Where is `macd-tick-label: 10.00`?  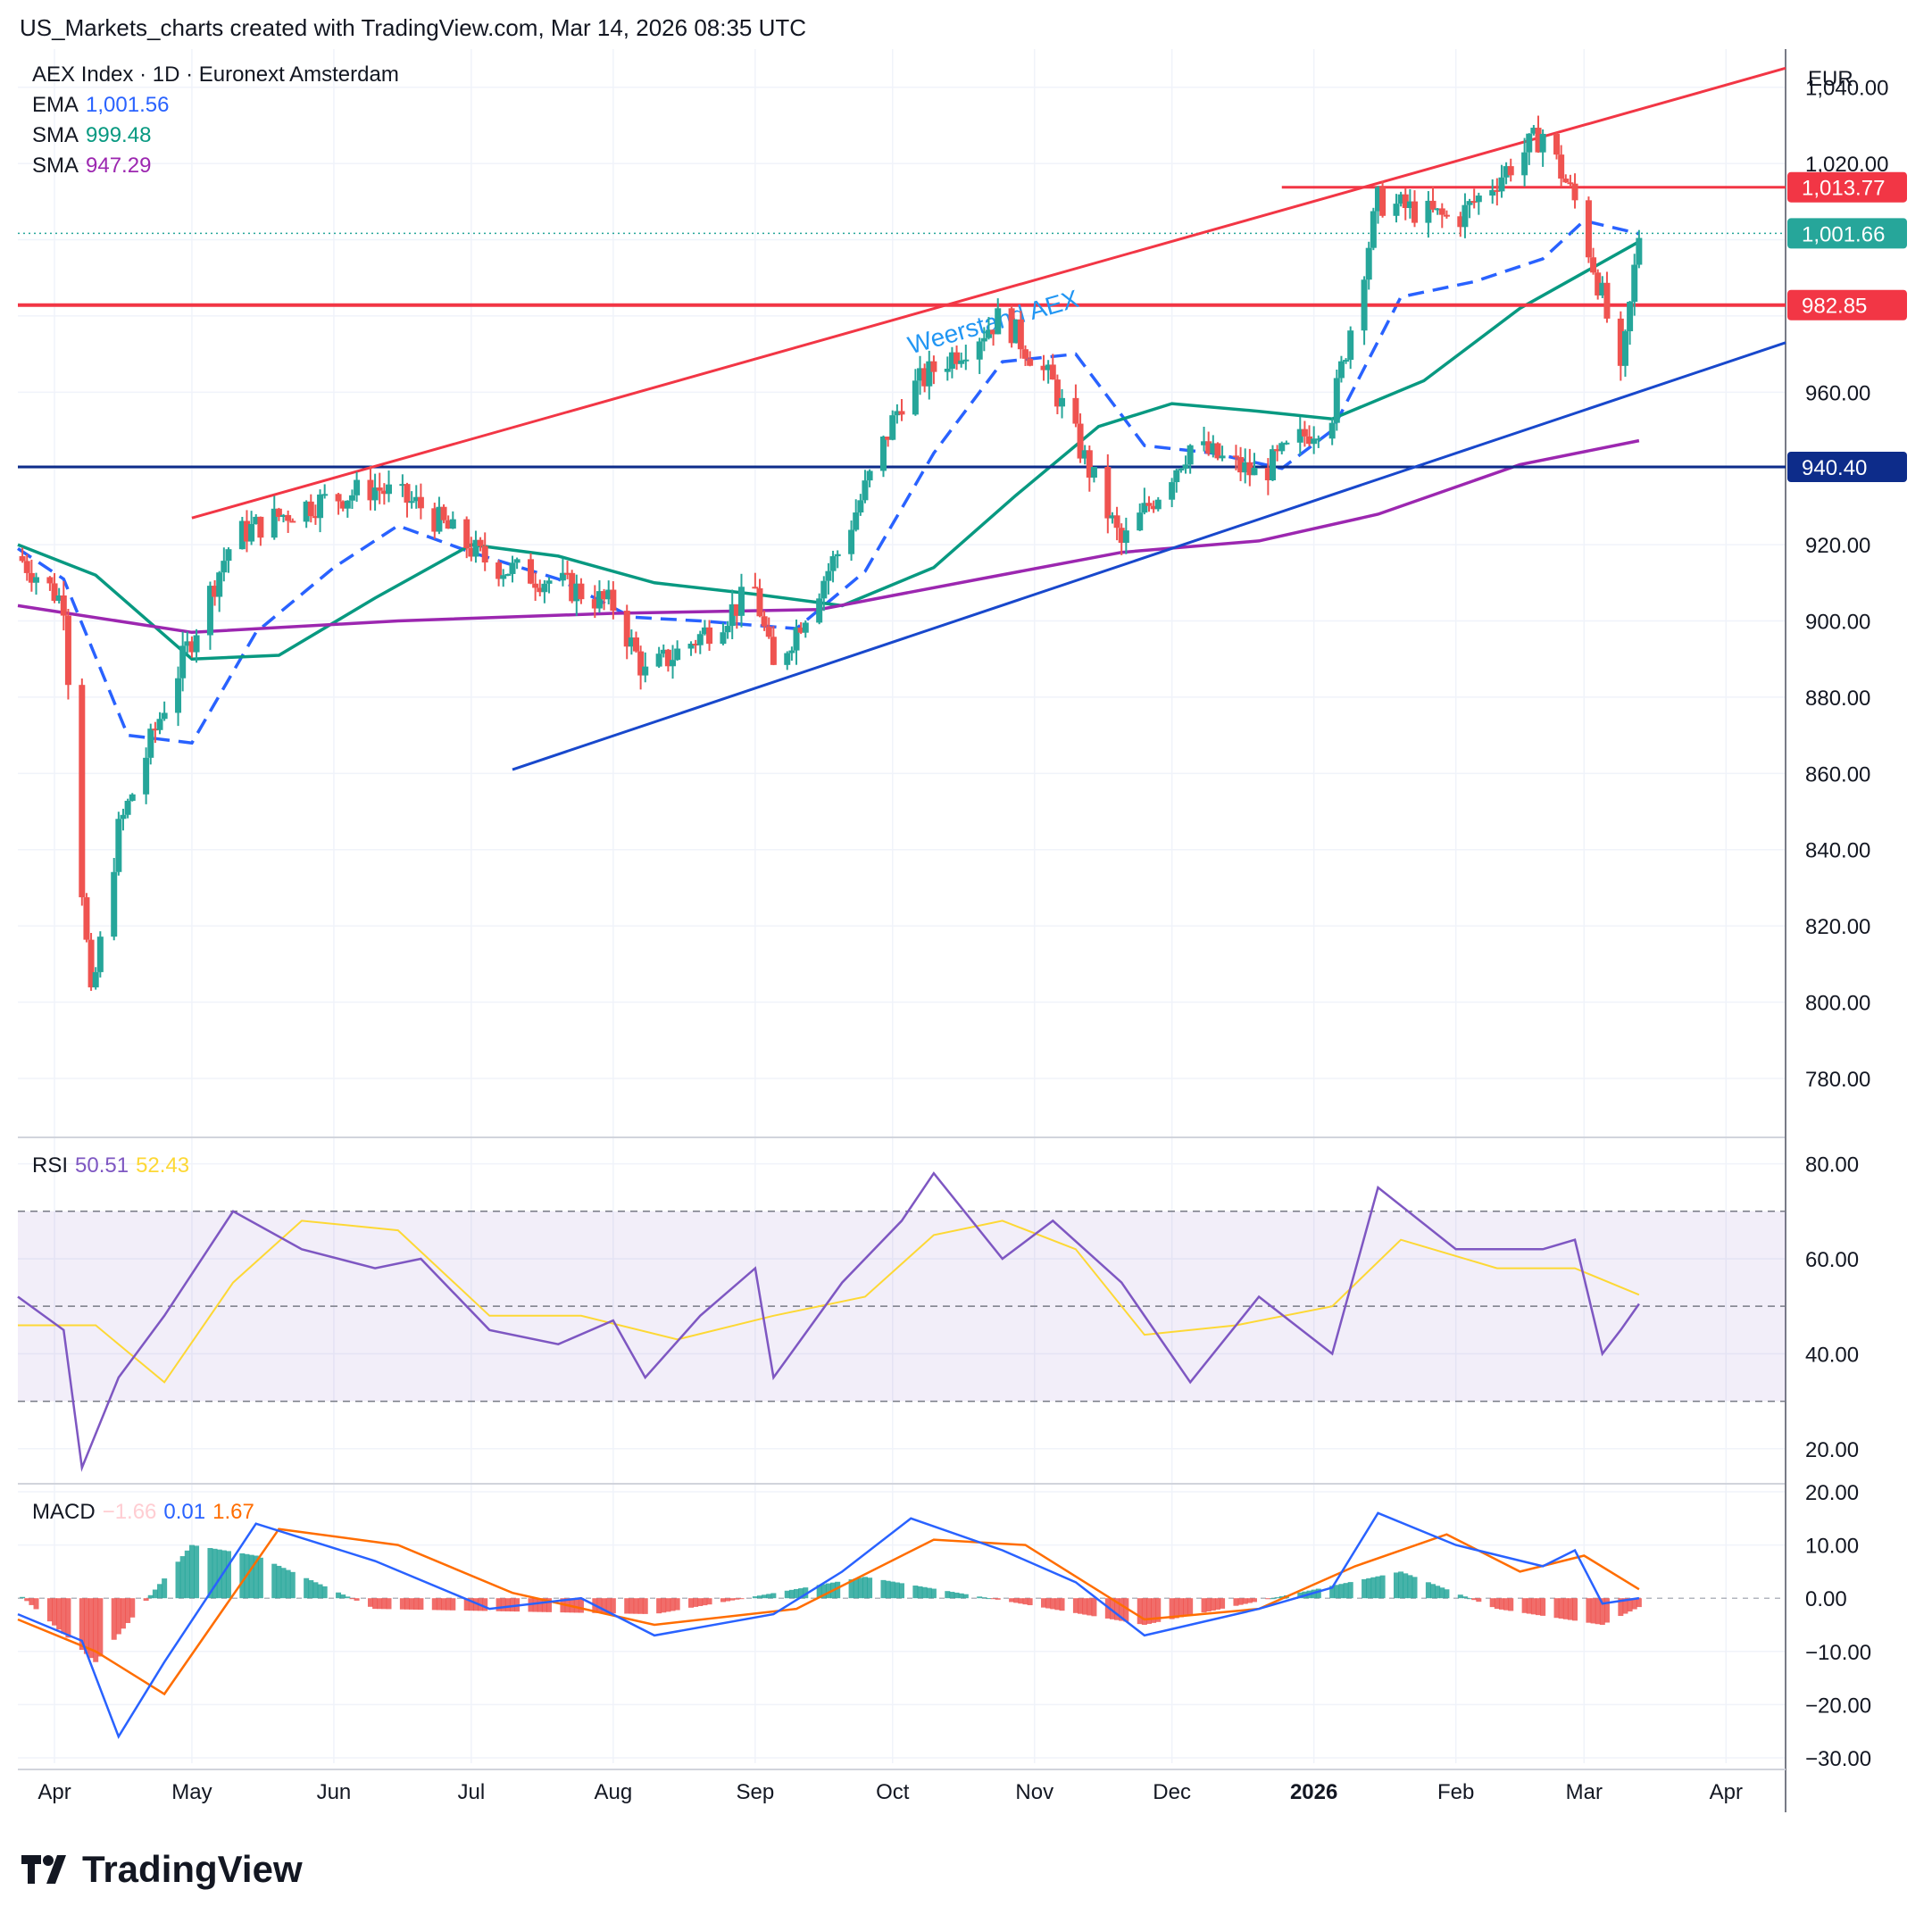
macd-tick-label: 10.00 is located at coordinates (1832, 1547).